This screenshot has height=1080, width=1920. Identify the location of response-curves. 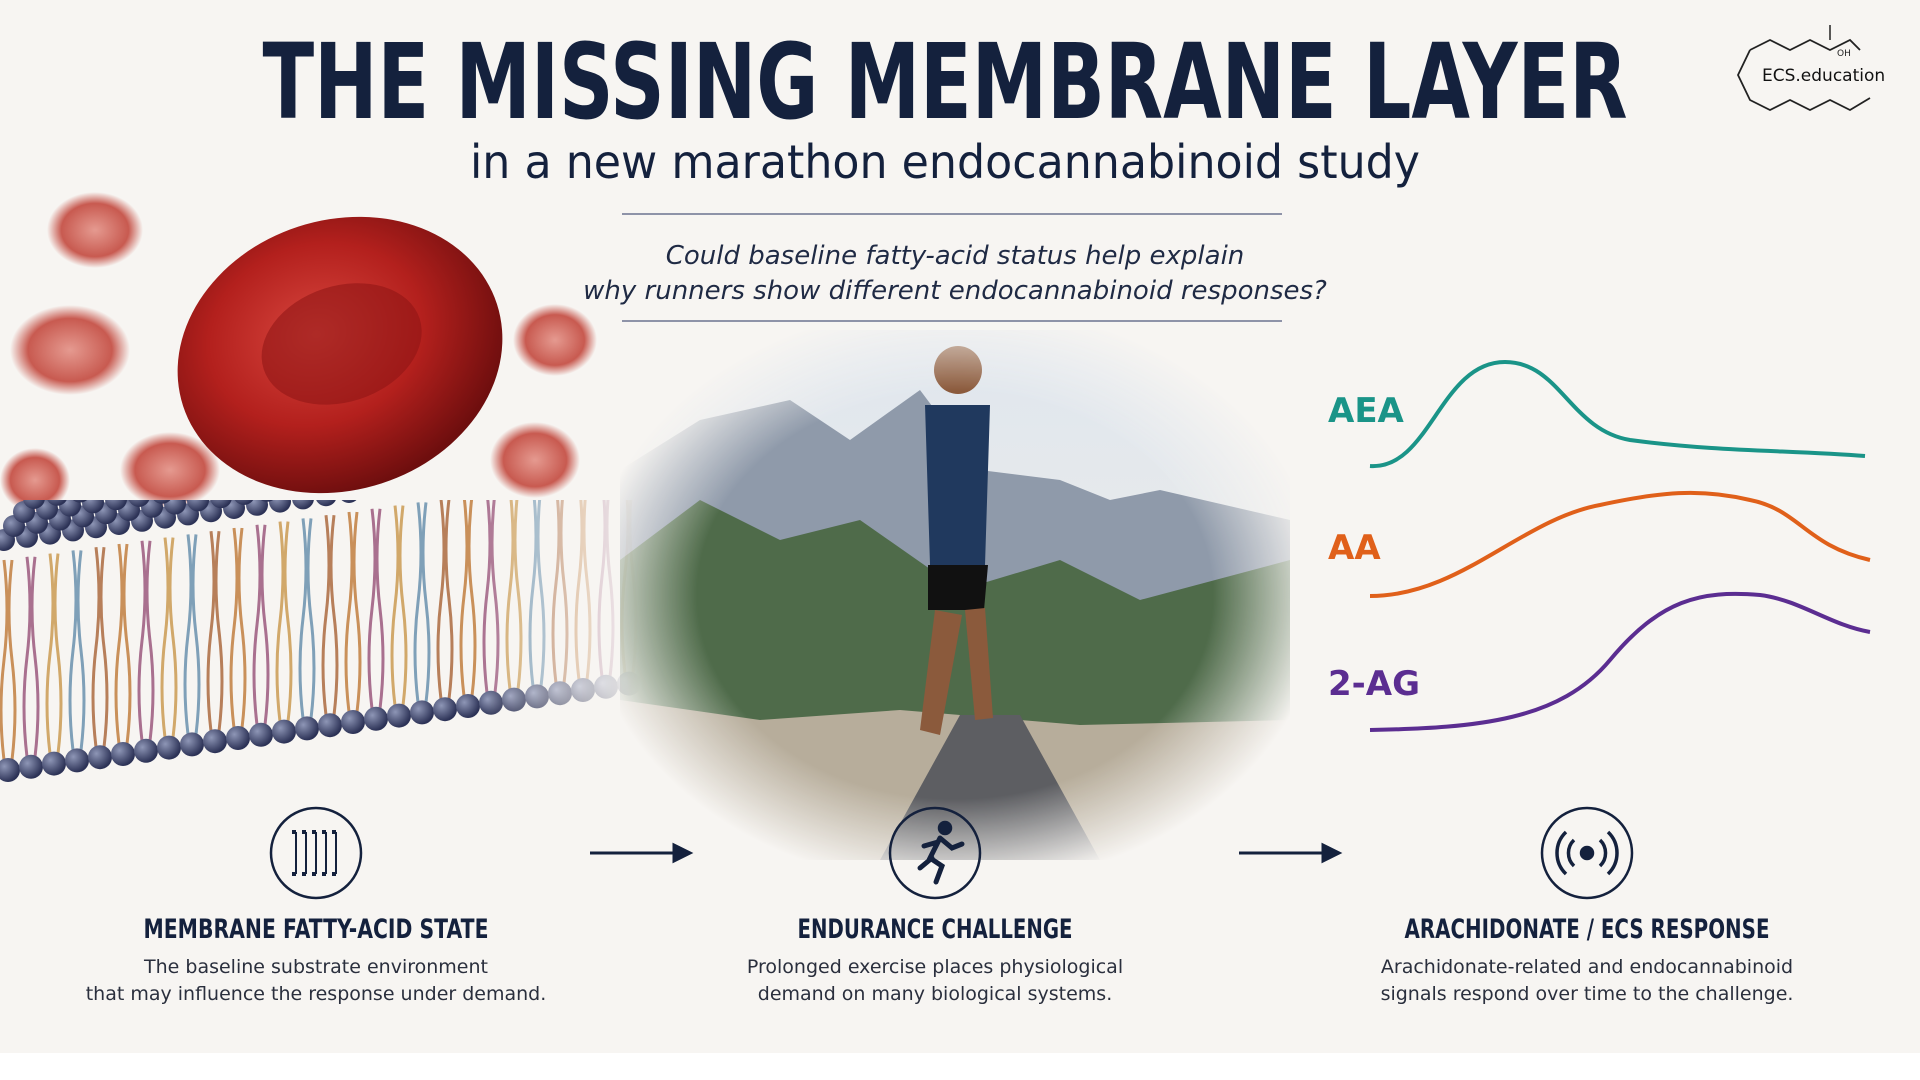
(1620, 545).